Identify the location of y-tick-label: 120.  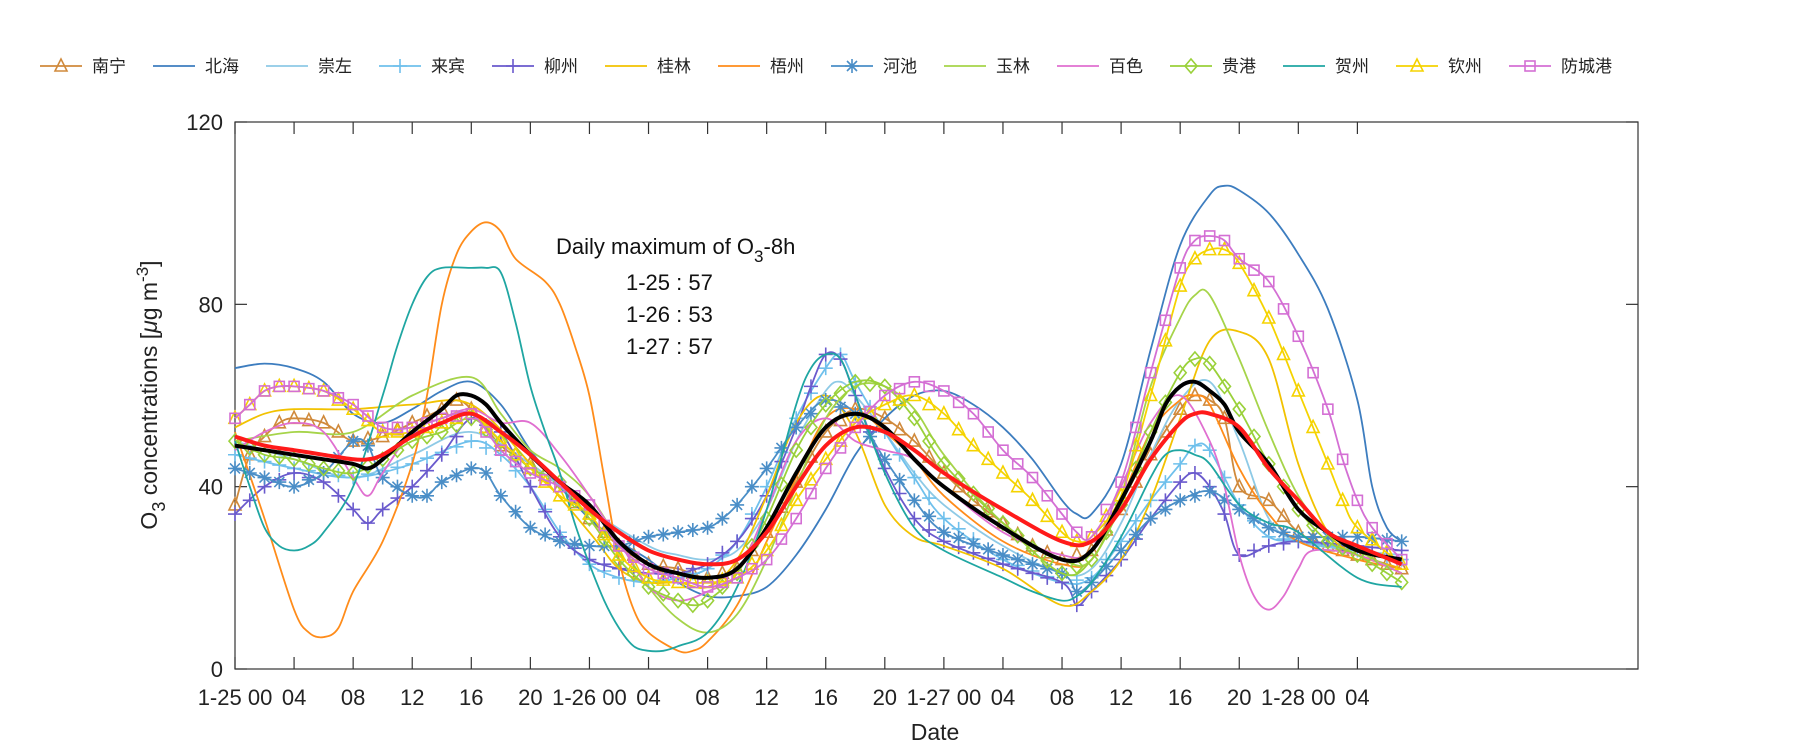
(204, 122).